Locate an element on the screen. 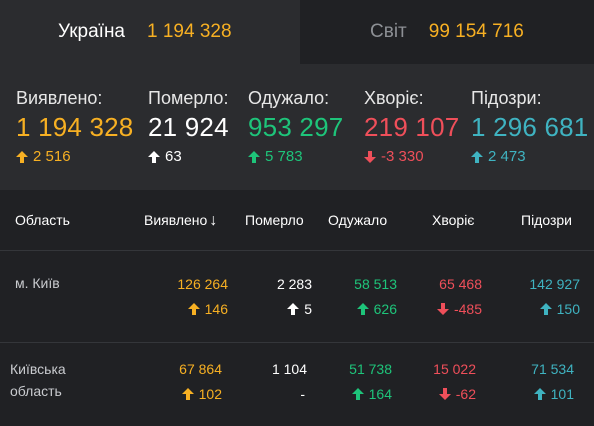 This screenshot has width=594, height=426. row-divider is located at coordinates (297, 342).